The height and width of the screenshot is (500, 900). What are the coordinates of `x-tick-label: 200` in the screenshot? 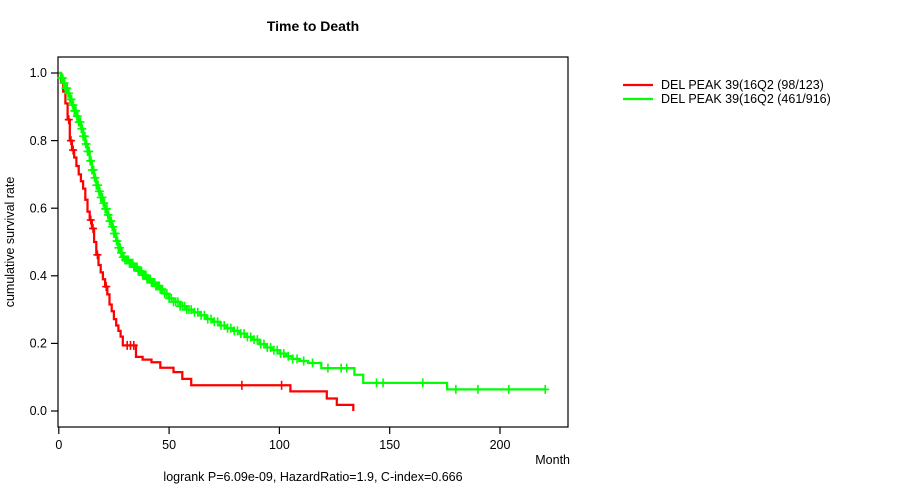 It's located at (500, 445).